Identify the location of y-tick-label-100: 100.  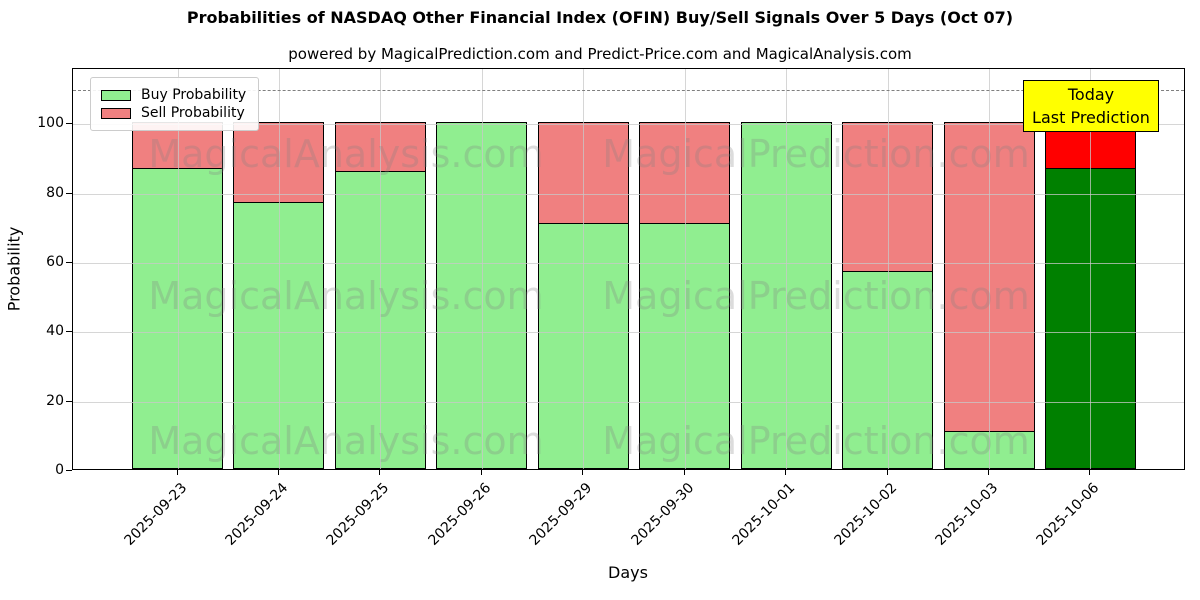
(50, 123).